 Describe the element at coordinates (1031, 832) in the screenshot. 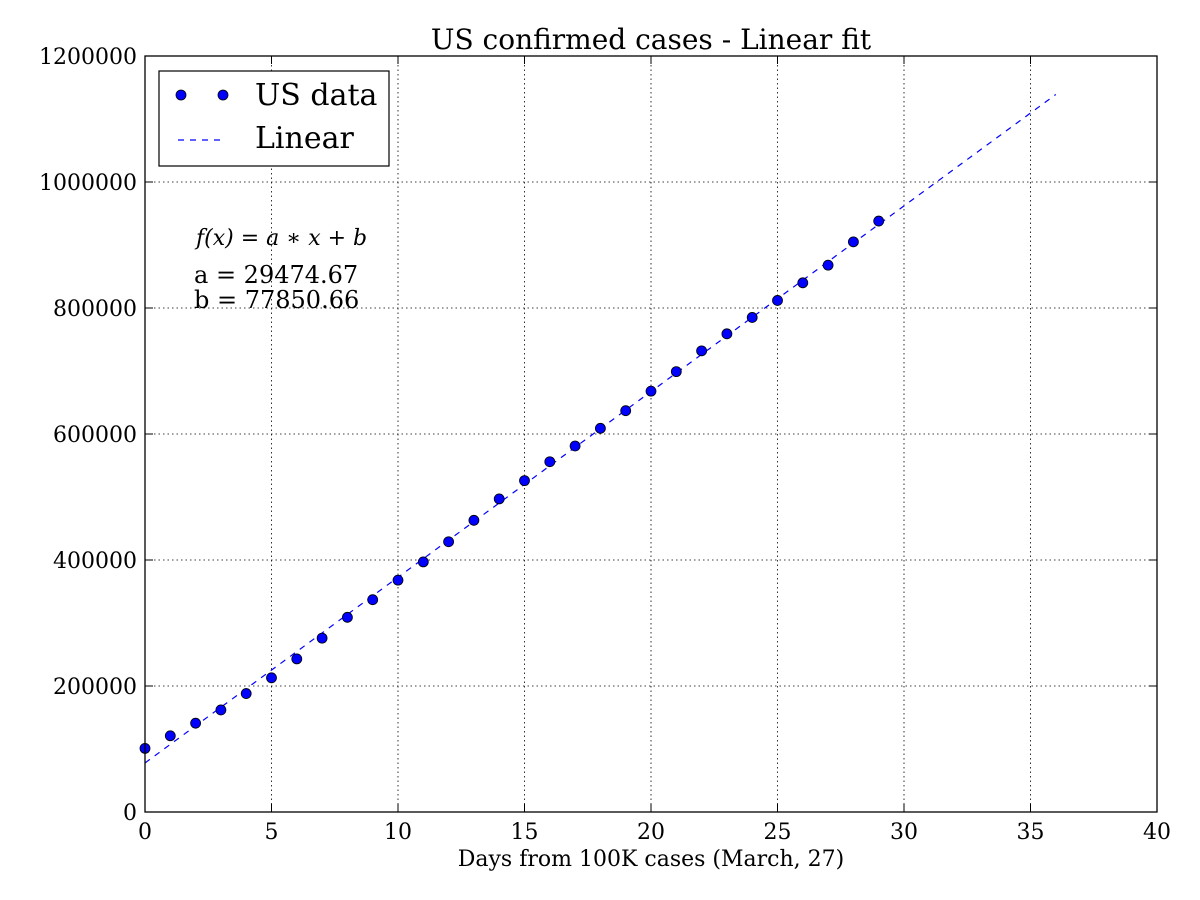

I see `x-tick-label: 35` at that location.